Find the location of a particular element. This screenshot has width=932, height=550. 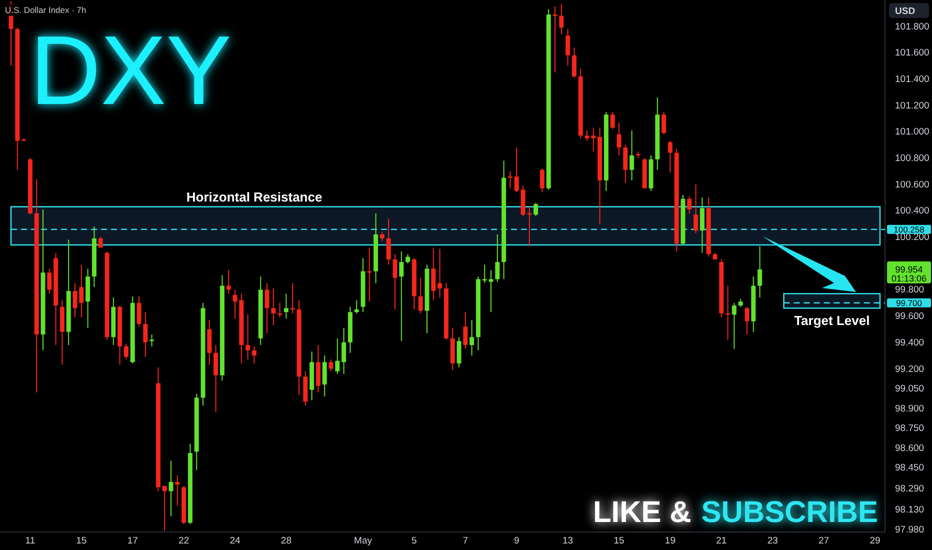

y-tick-label: 99.400 is located at coordinates (909, 342).